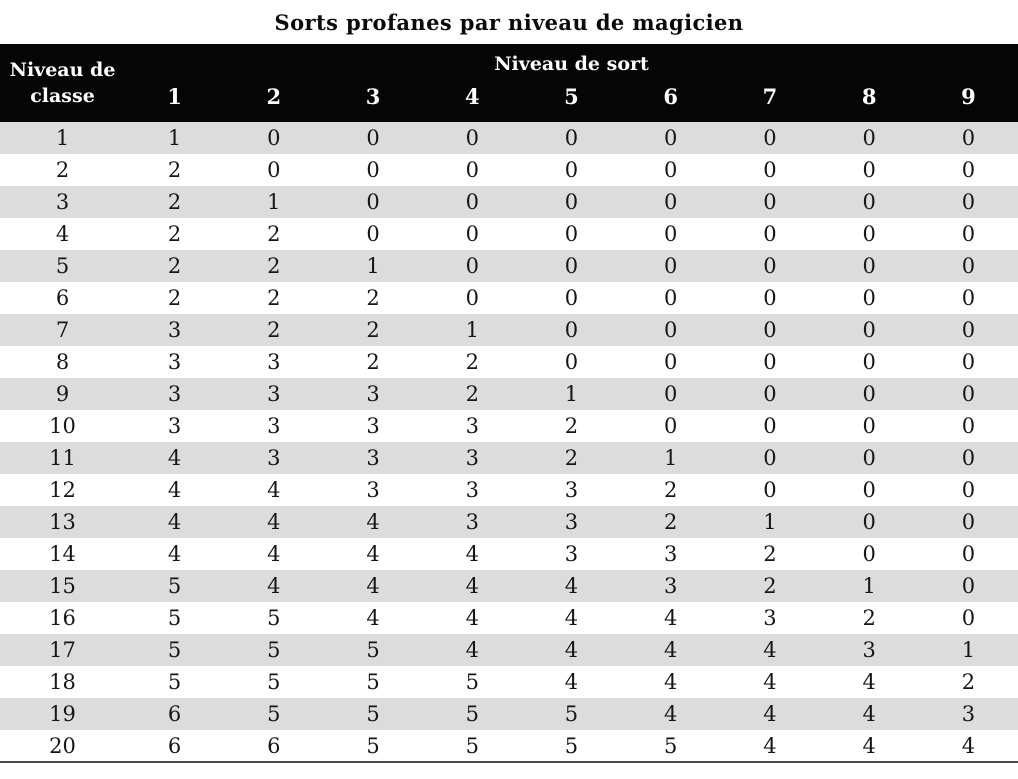 The height and width of the screenshot is (779, 1018). Describe the element at coordinates (770, 103) in the screenshot. I see `spell-level-column-header: 7` at that location.